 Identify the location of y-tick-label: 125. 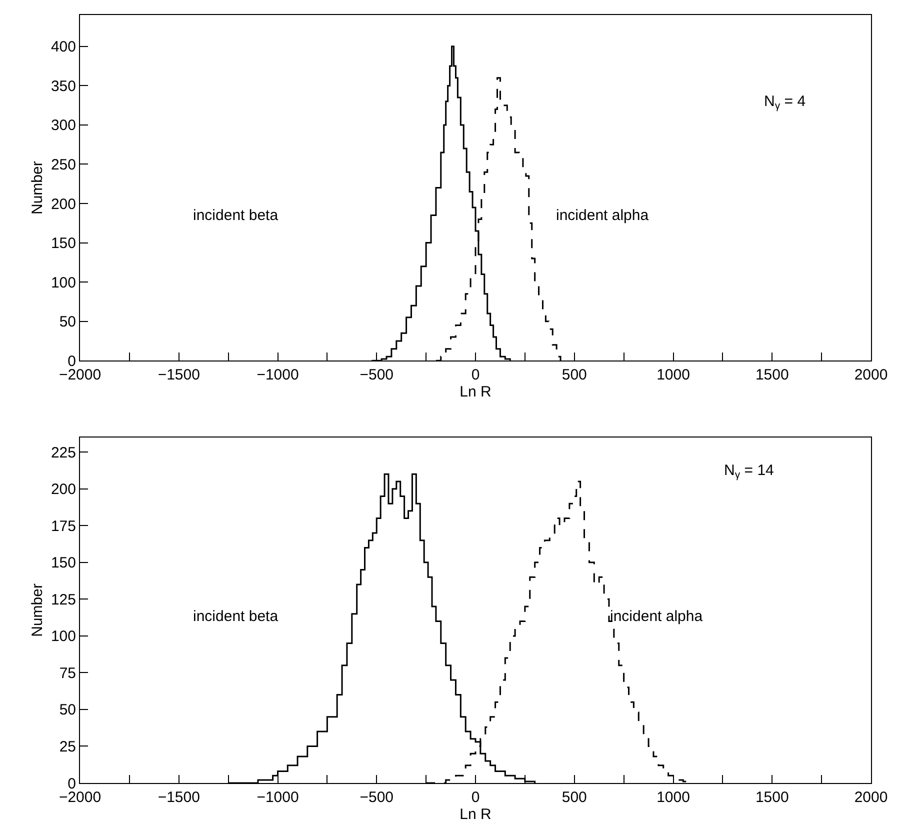
(63, 599).